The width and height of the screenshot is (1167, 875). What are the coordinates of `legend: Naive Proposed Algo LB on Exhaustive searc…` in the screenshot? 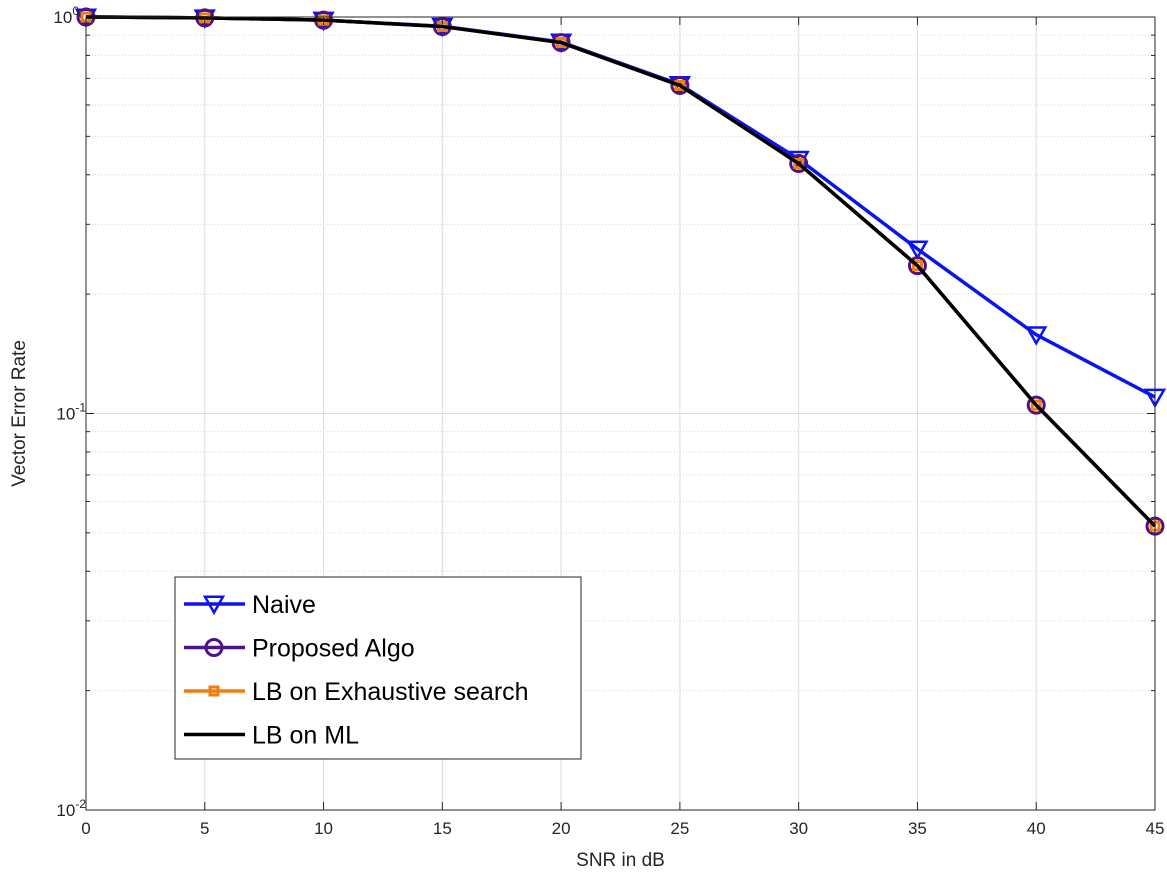 It's located at (378, 668).